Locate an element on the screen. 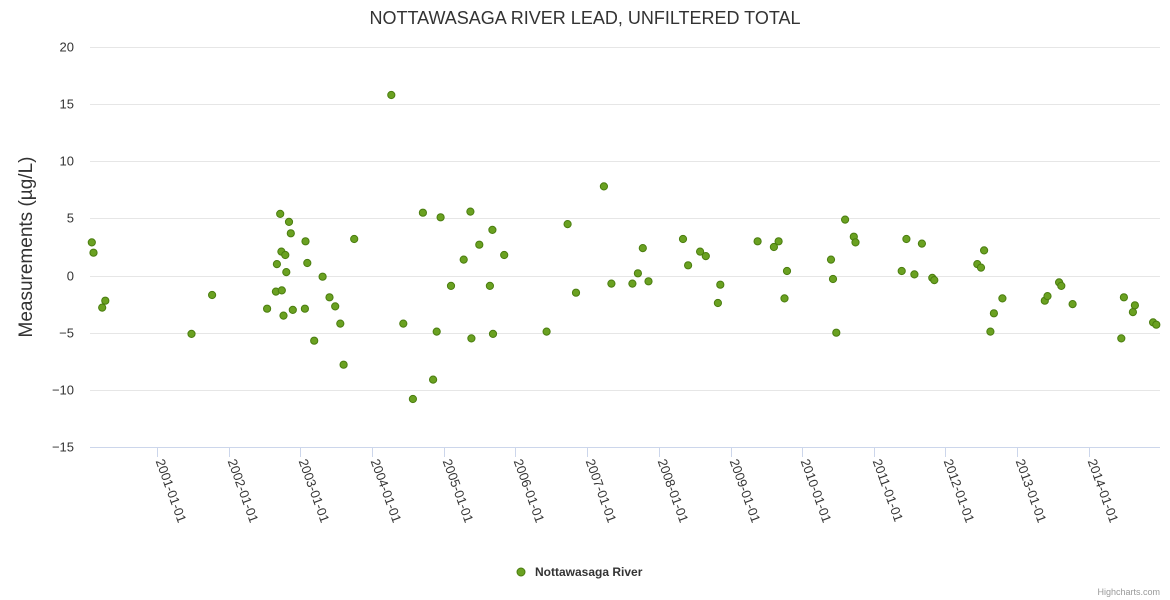 Image resolution: width=1170 pixels, height=600 pixels. y-axis-title: Measurements (µg/L) is located at coordinates (26, 247).